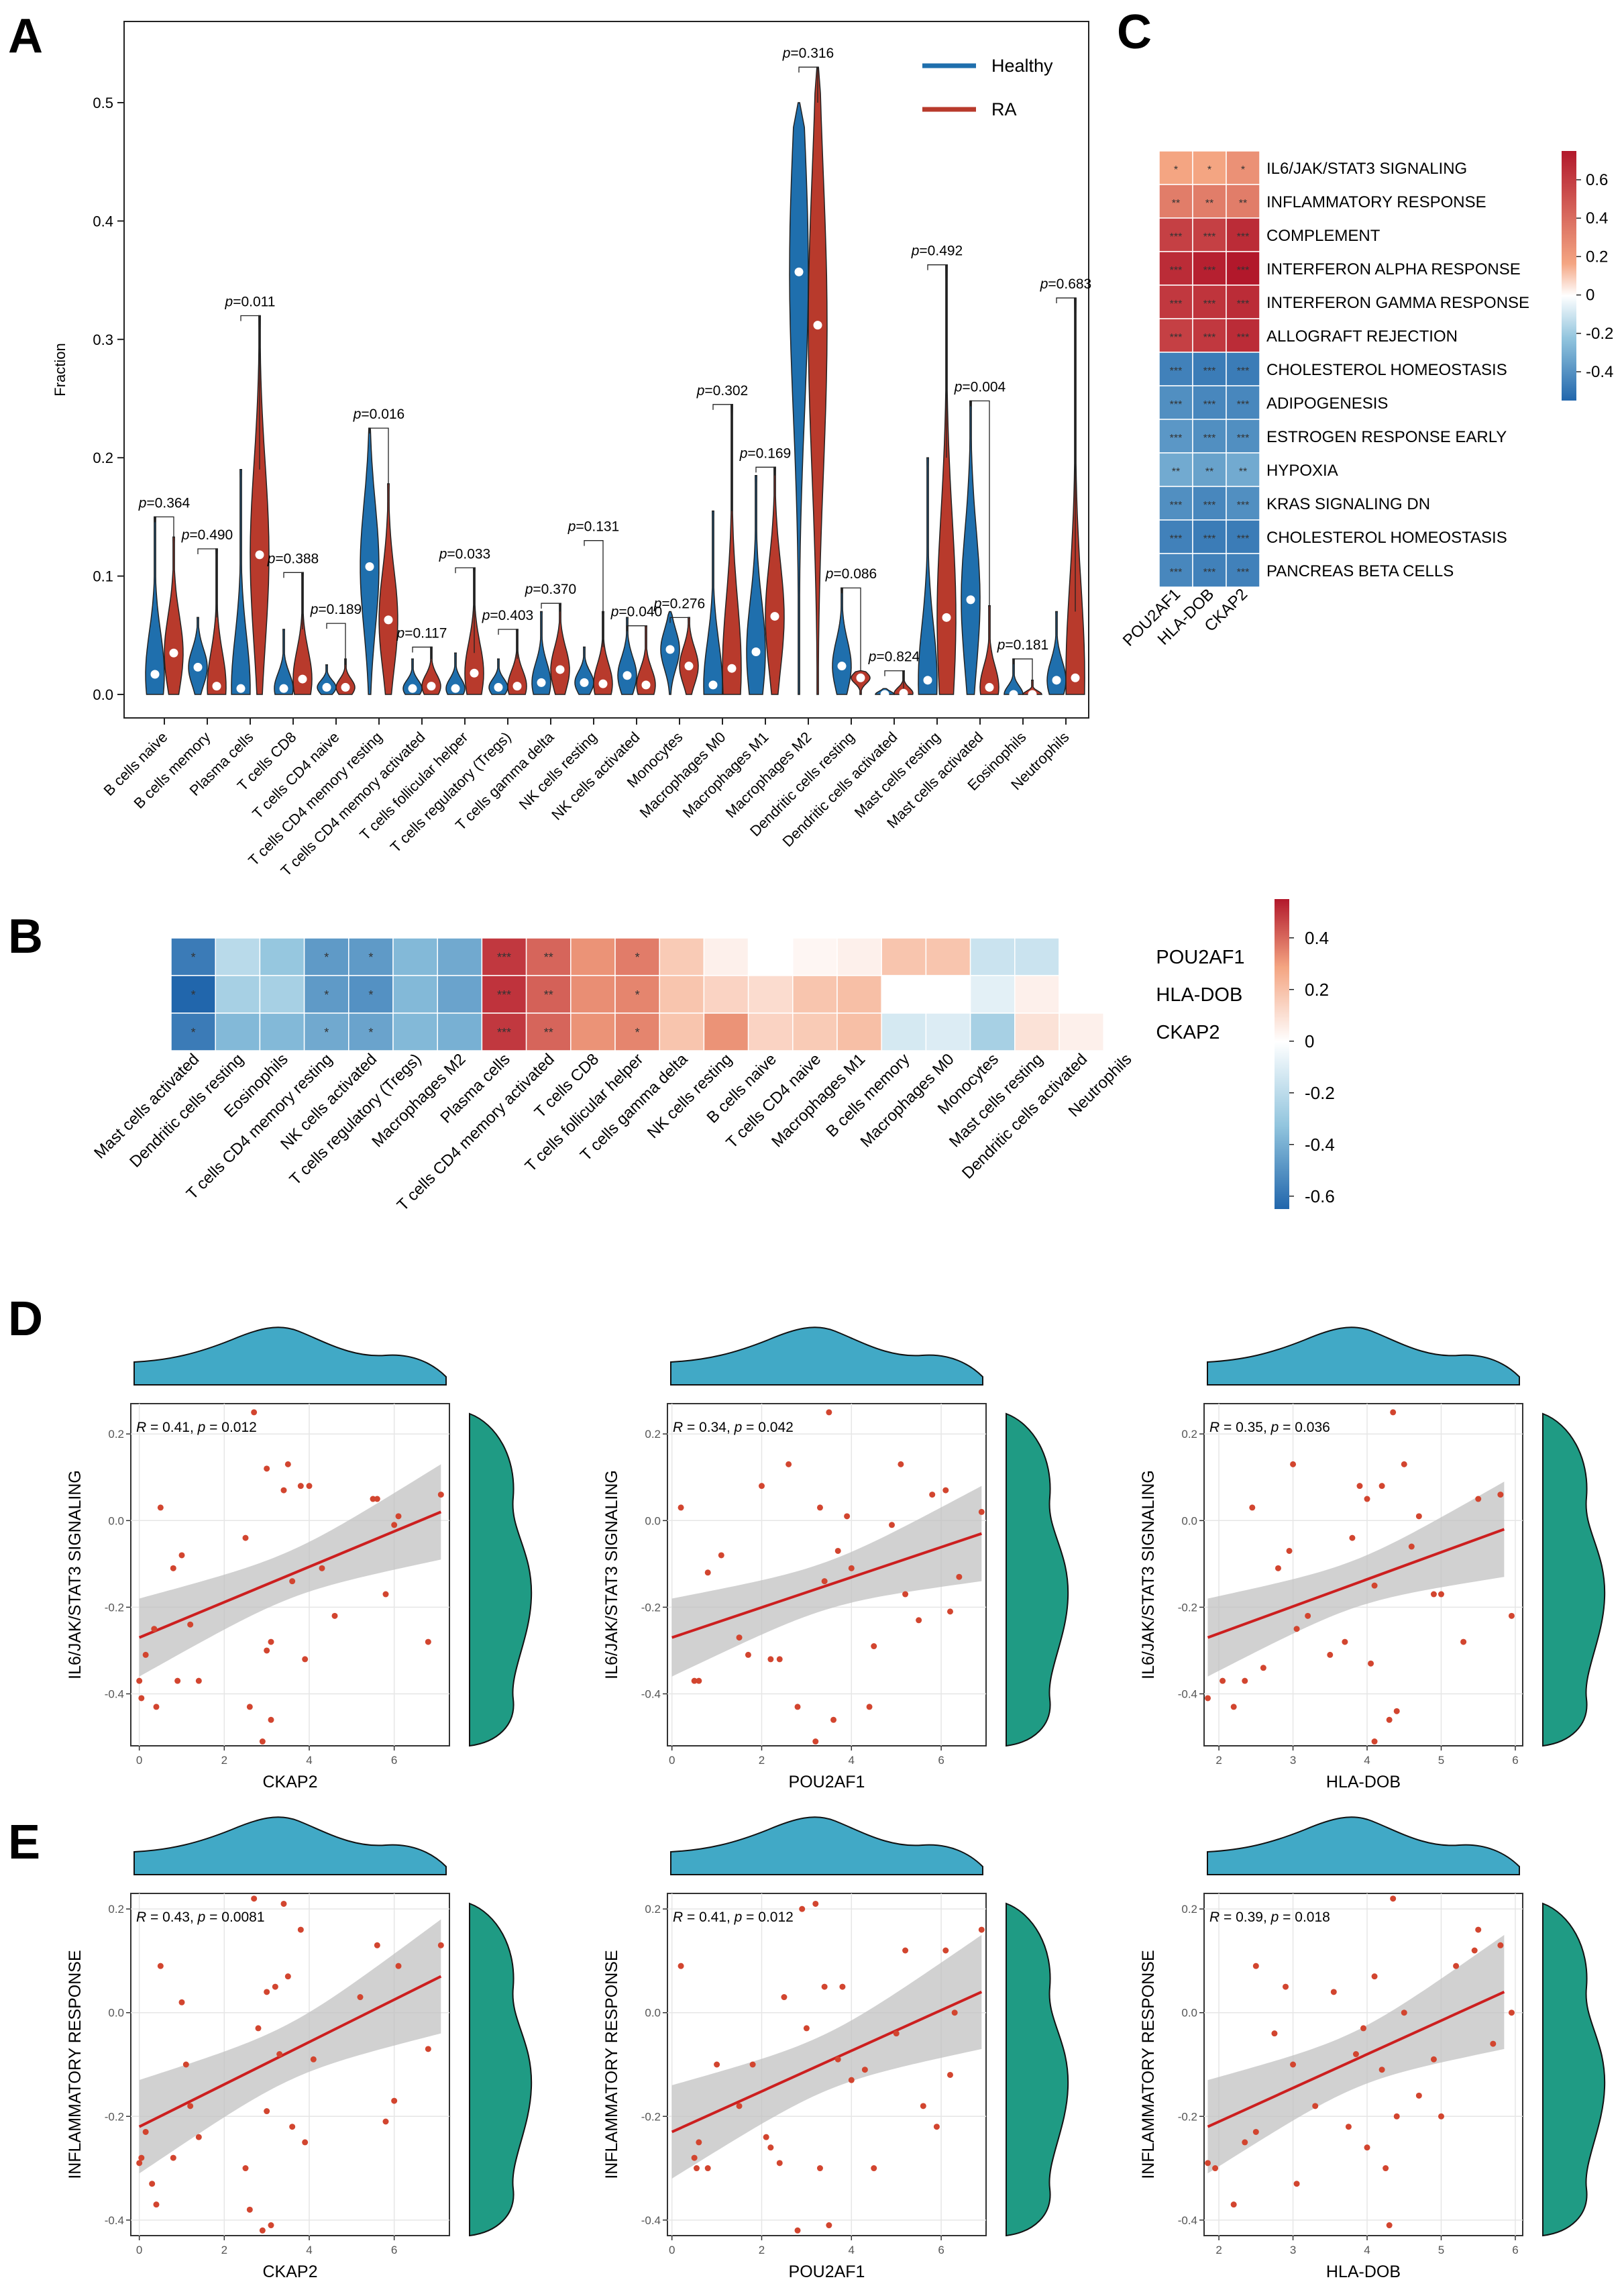  Describe the element at coordinates (290, 1782) in the screenshot. I see `x-axis-label: CKAP2` at that location.